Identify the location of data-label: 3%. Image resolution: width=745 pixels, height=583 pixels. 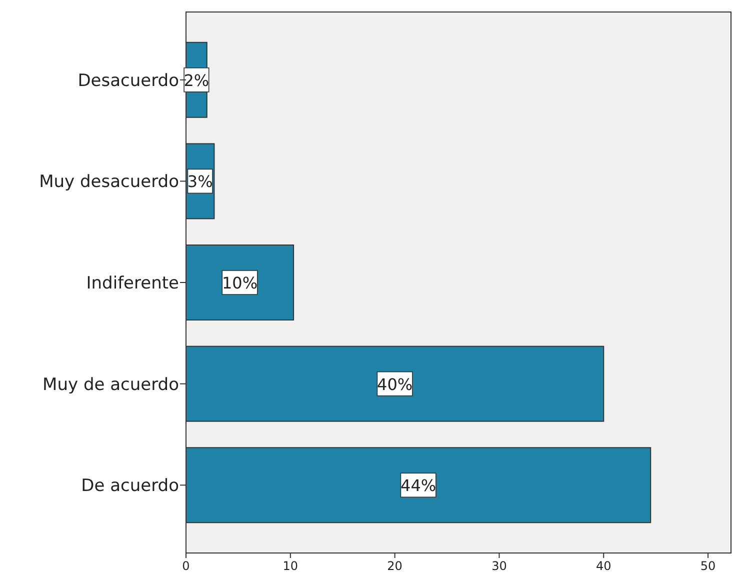
(200, 182).